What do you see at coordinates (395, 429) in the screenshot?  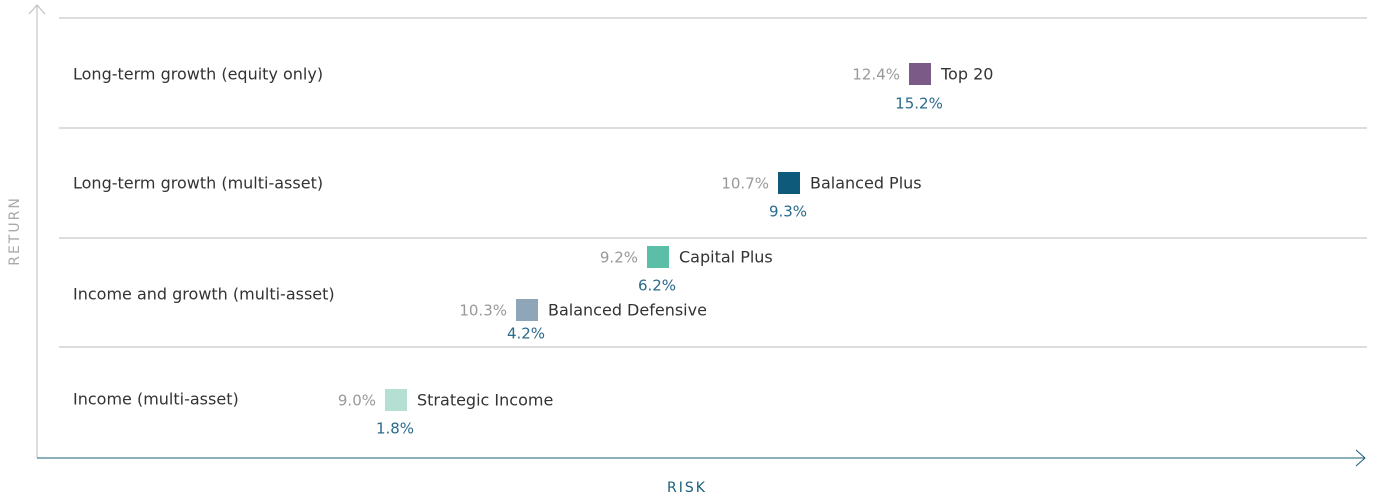 I see `fund-return: 1.8%` at bounding box center [395, 429].